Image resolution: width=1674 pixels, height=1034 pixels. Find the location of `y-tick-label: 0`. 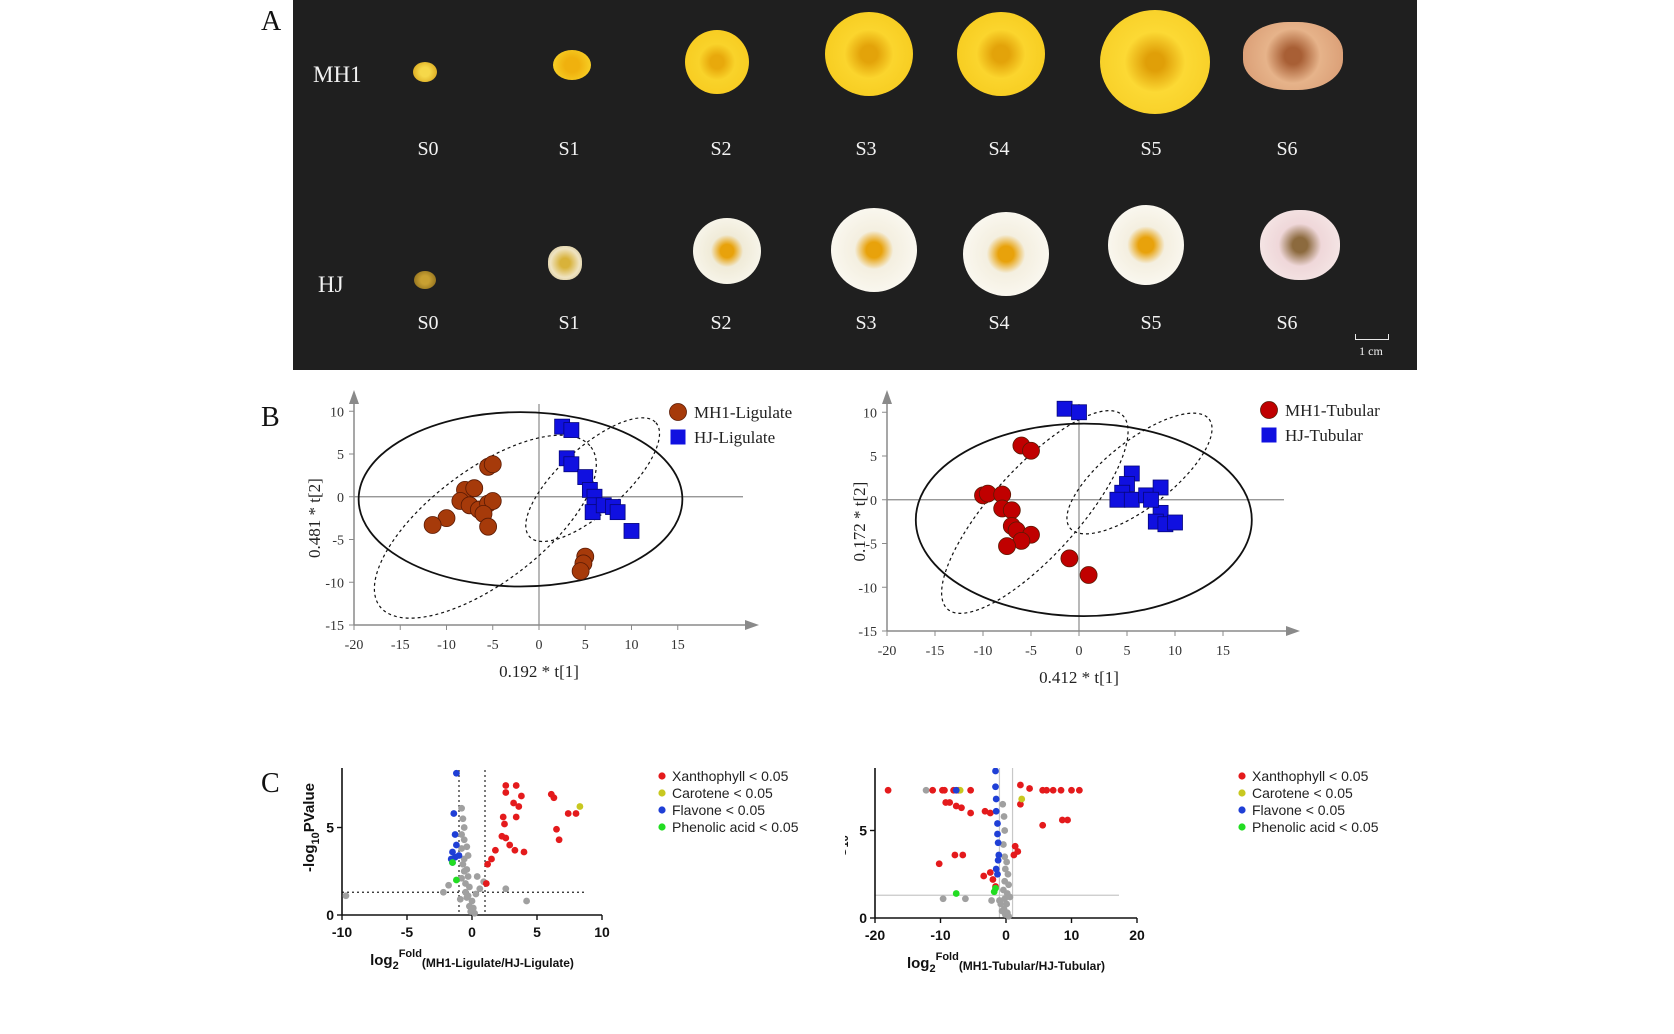

y-tick-label: 0 is located at coordinates (863, 918).